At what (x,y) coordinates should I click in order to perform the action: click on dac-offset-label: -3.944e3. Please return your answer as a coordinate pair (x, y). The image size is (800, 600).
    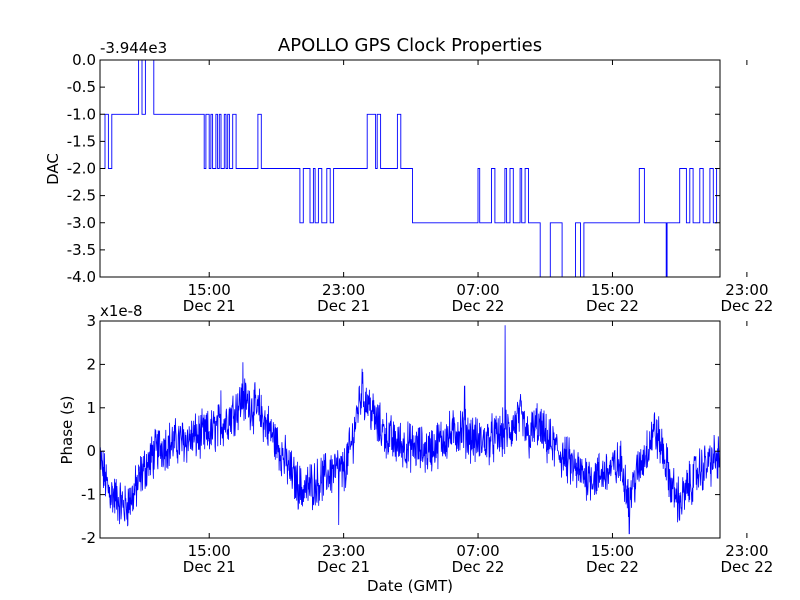
    Looking at the image, I should click on (133, 48).